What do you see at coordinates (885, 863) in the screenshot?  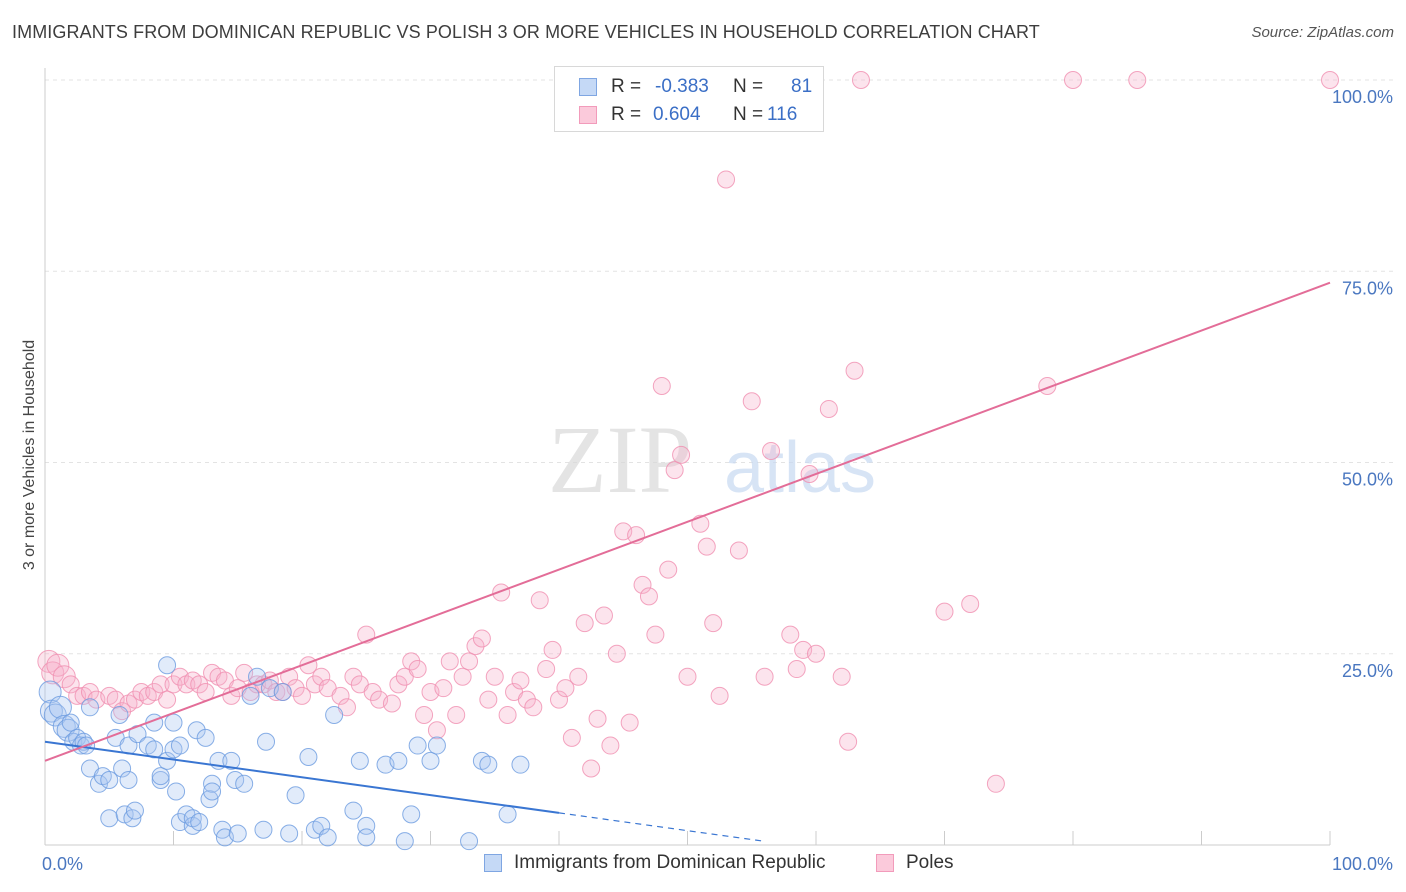 I see `bottom-legend-swatch-poles` at bounding box center [885, 863].